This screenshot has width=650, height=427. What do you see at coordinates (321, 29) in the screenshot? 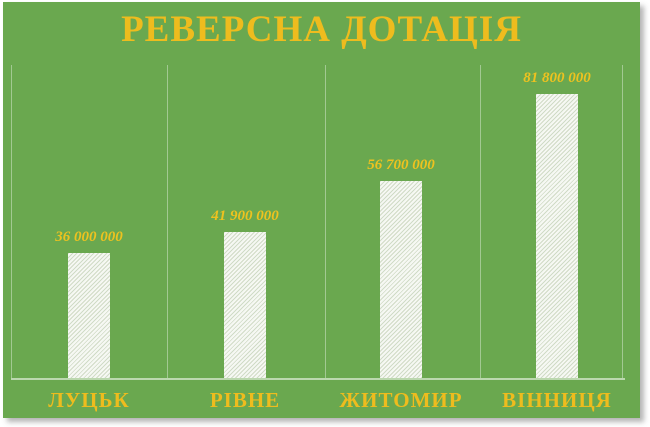
I see `chart-title: РЕВЕРСНА ДОТАЦІЯ` at bounding box center [321, 29].